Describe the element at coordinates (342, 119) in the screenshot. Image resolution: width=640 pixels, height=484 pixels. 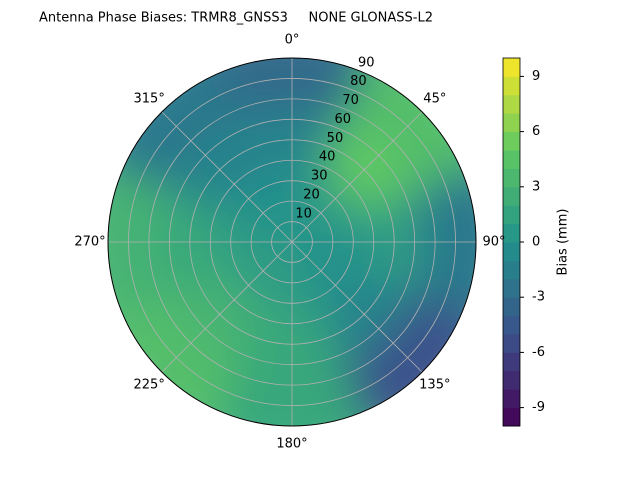
I see `r-tick-label: 60` at that location.